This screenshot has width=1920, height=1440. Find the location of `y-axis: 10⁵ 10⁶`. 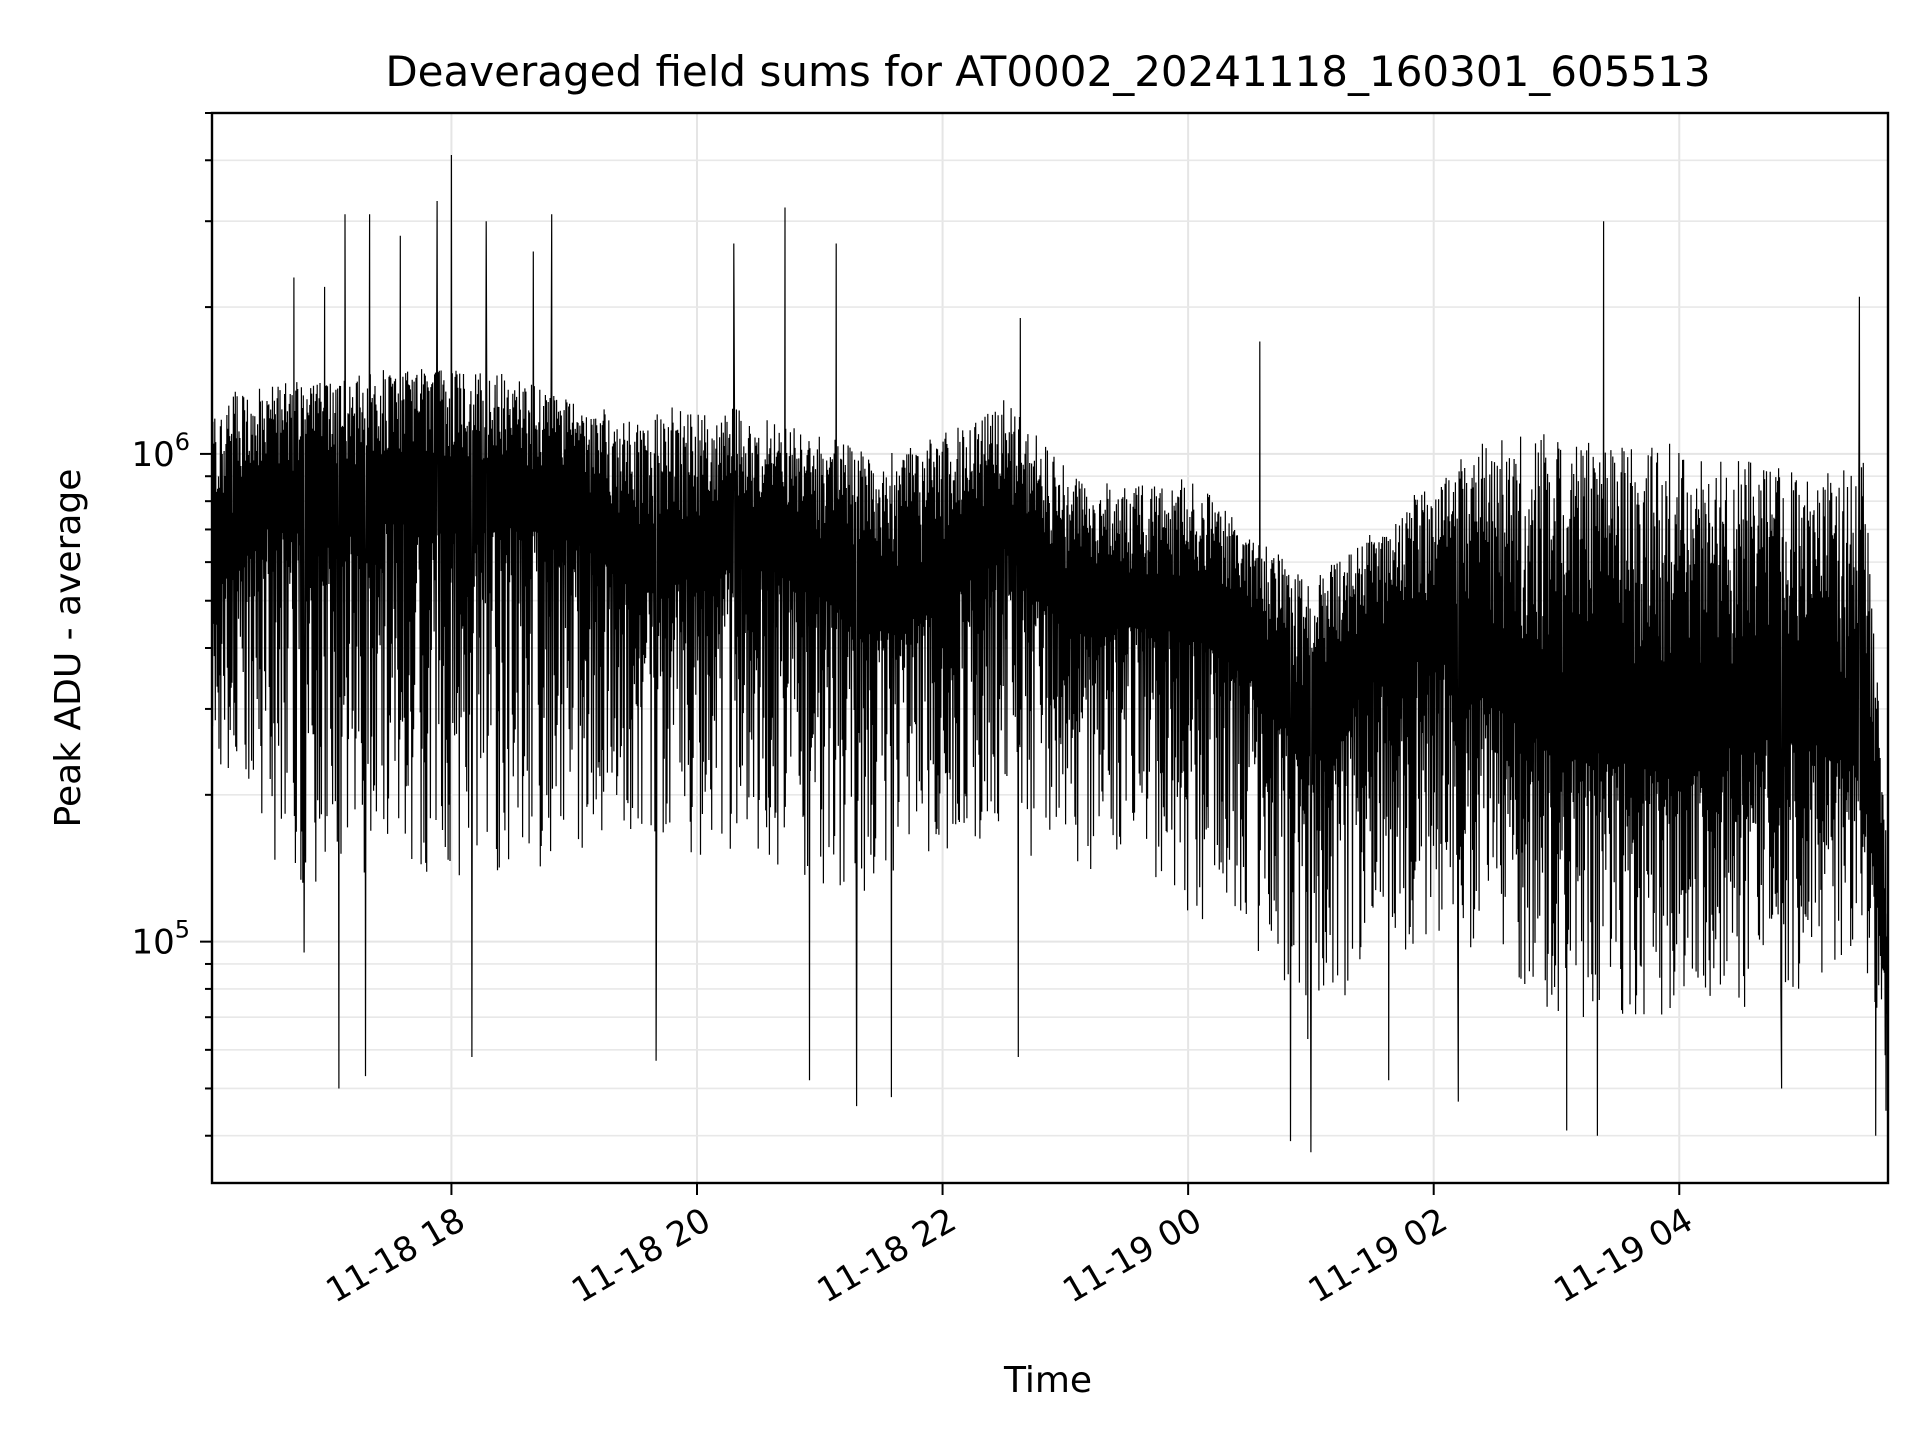

y-axis: 10⁵ 10⁶ is located at coordinates (171, 624).